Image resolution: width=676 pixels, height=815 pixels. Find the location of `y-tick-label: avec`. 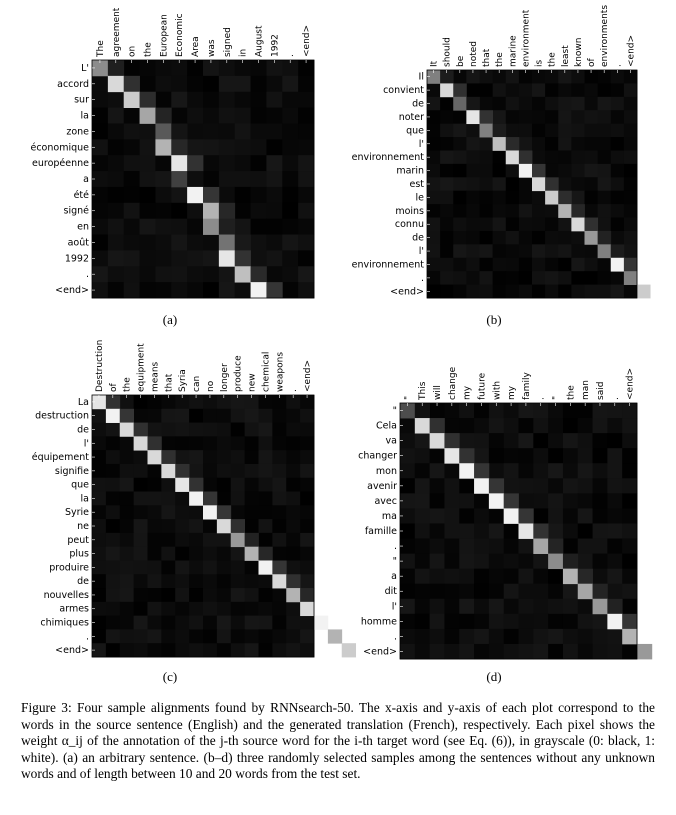

y-tick-label: avec is located at coordinates (385, 501).